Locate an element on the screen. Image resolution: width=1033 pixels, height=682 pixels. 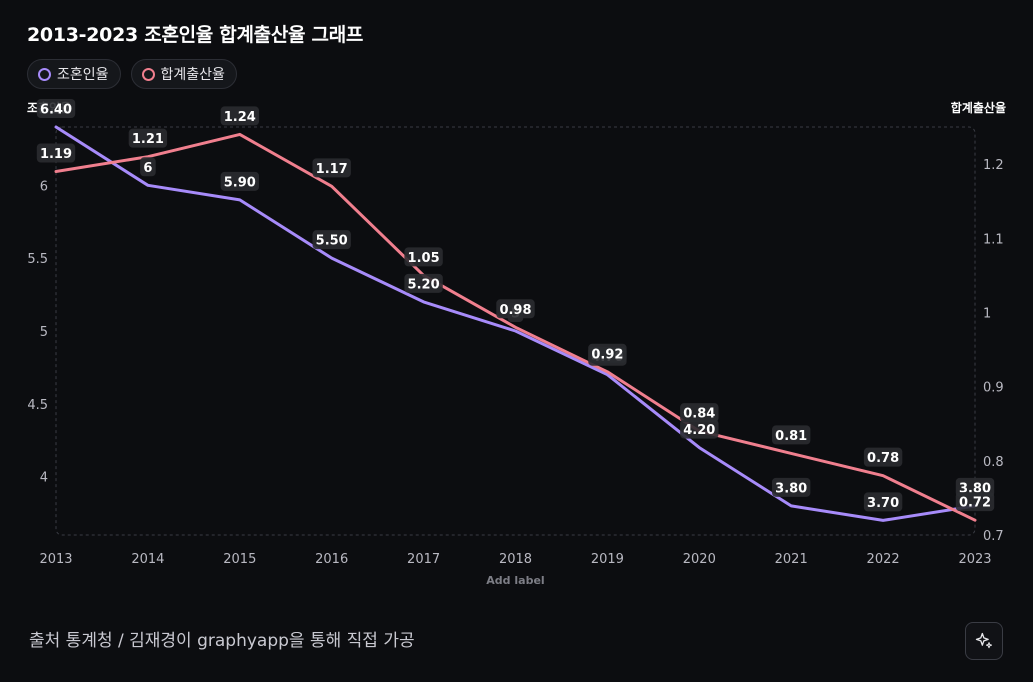
data-label: 4.20 is located at coordinates (699, 429).